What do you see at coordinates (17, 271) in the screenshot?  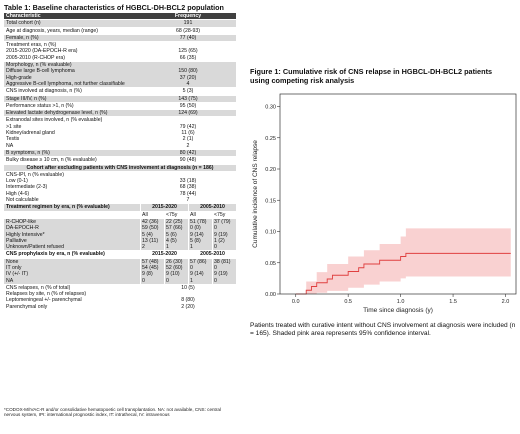 I see `prophylaxis-labels: None IT only IV (+/- IT) NA` at bounding box center [17, 271].